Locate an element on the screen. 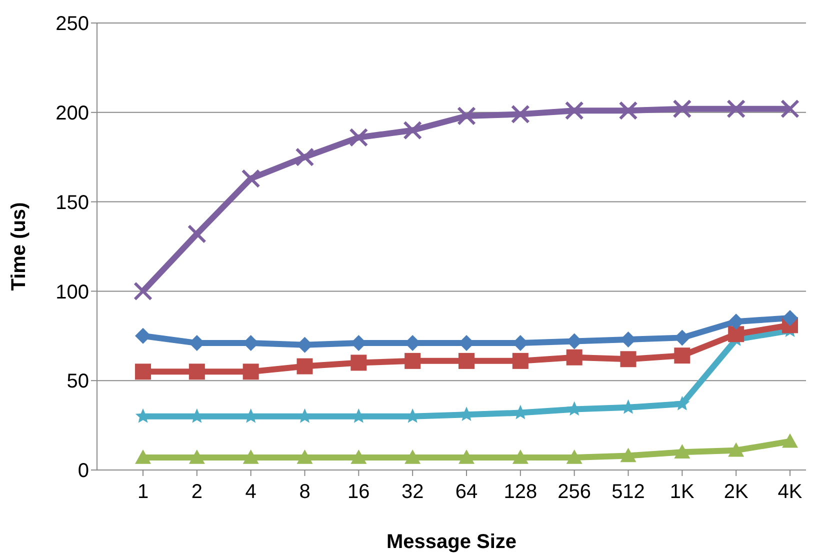  x-tick-label: 64 is located at coordinates (466, 492).